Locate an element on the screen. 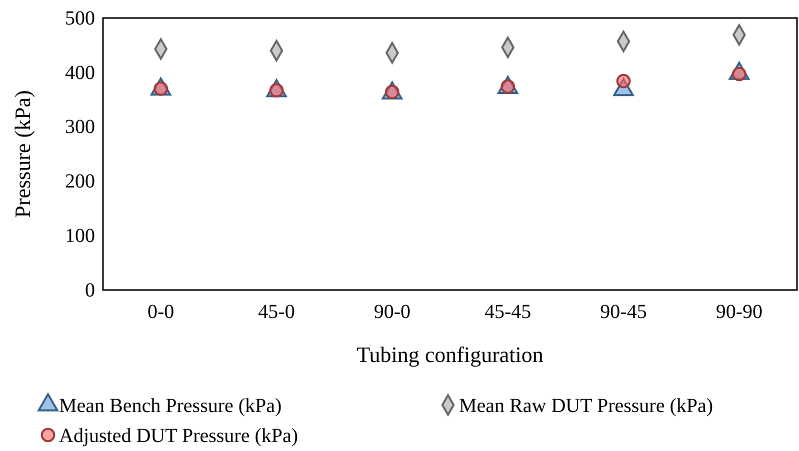 The image size is (799, 451). legend-label: Adjusted DUT Pressure (kPa) is located at coordinates (178, 436).